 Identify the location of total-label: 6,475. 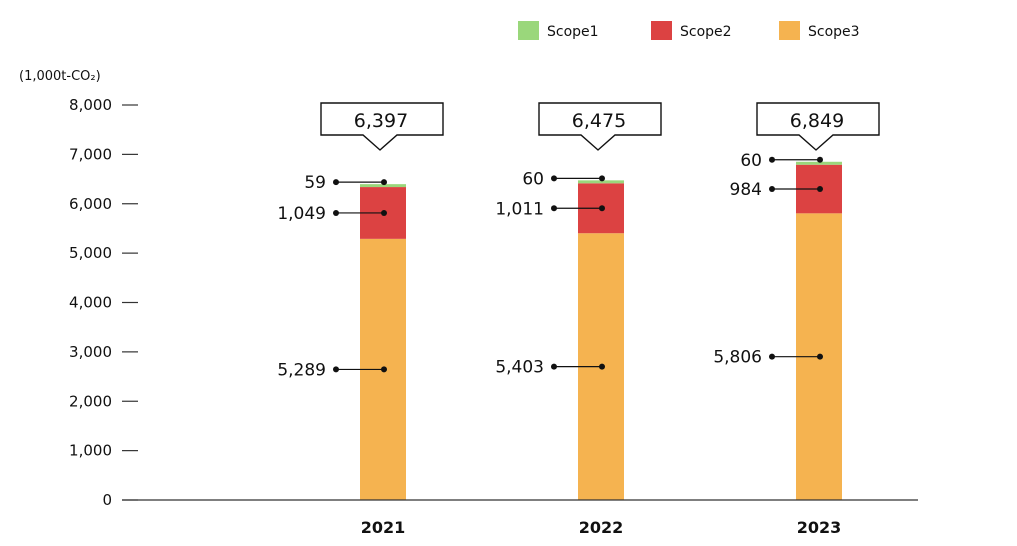
(599, 121).